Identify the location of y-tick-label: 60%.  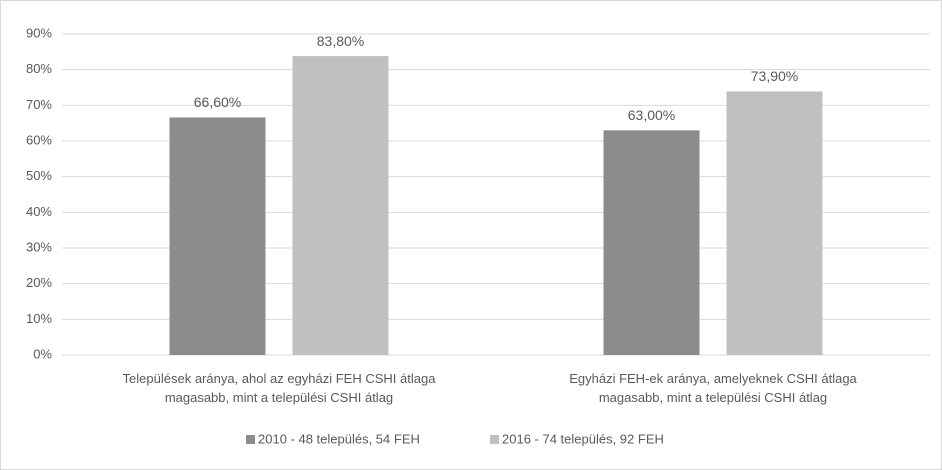
(39, 139).